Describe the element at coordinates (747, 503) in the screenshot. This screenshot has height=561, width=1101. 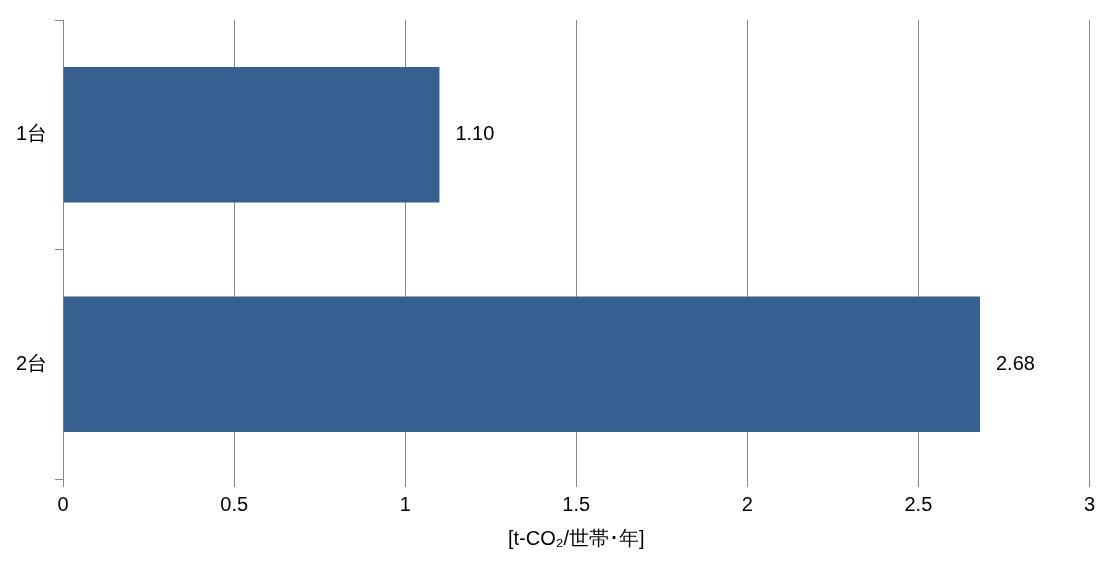
I see `x-tick-label: 2` at that location.